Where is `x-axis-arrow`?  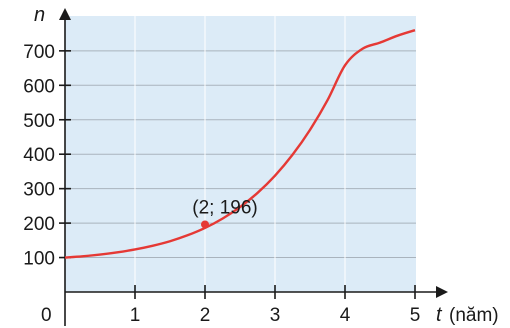 x-axis-arrow is located at coordinates (442, 292).